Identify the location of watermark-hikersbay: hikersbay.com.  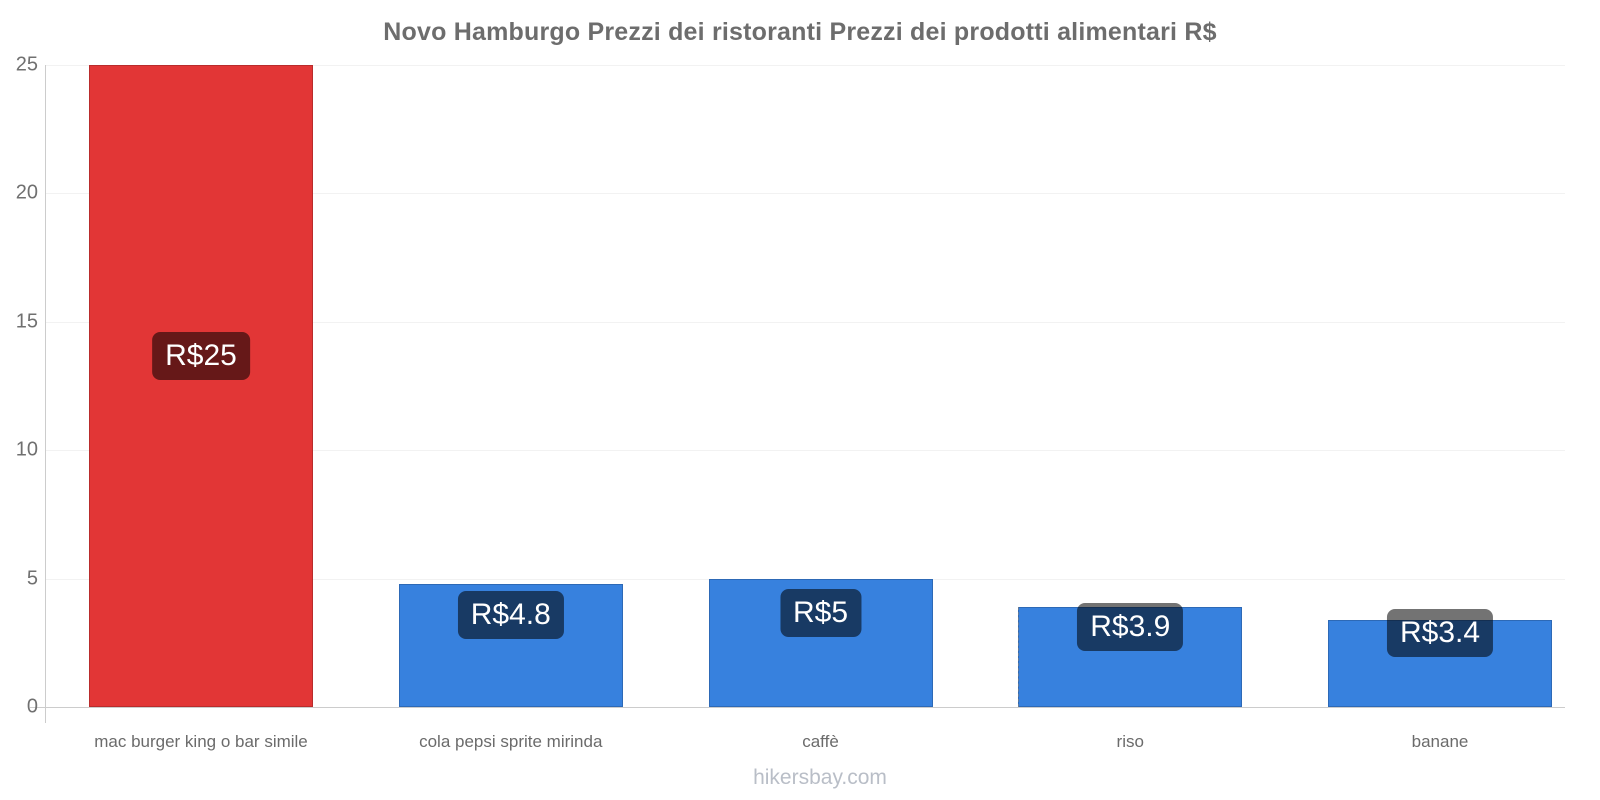
(820, 777).